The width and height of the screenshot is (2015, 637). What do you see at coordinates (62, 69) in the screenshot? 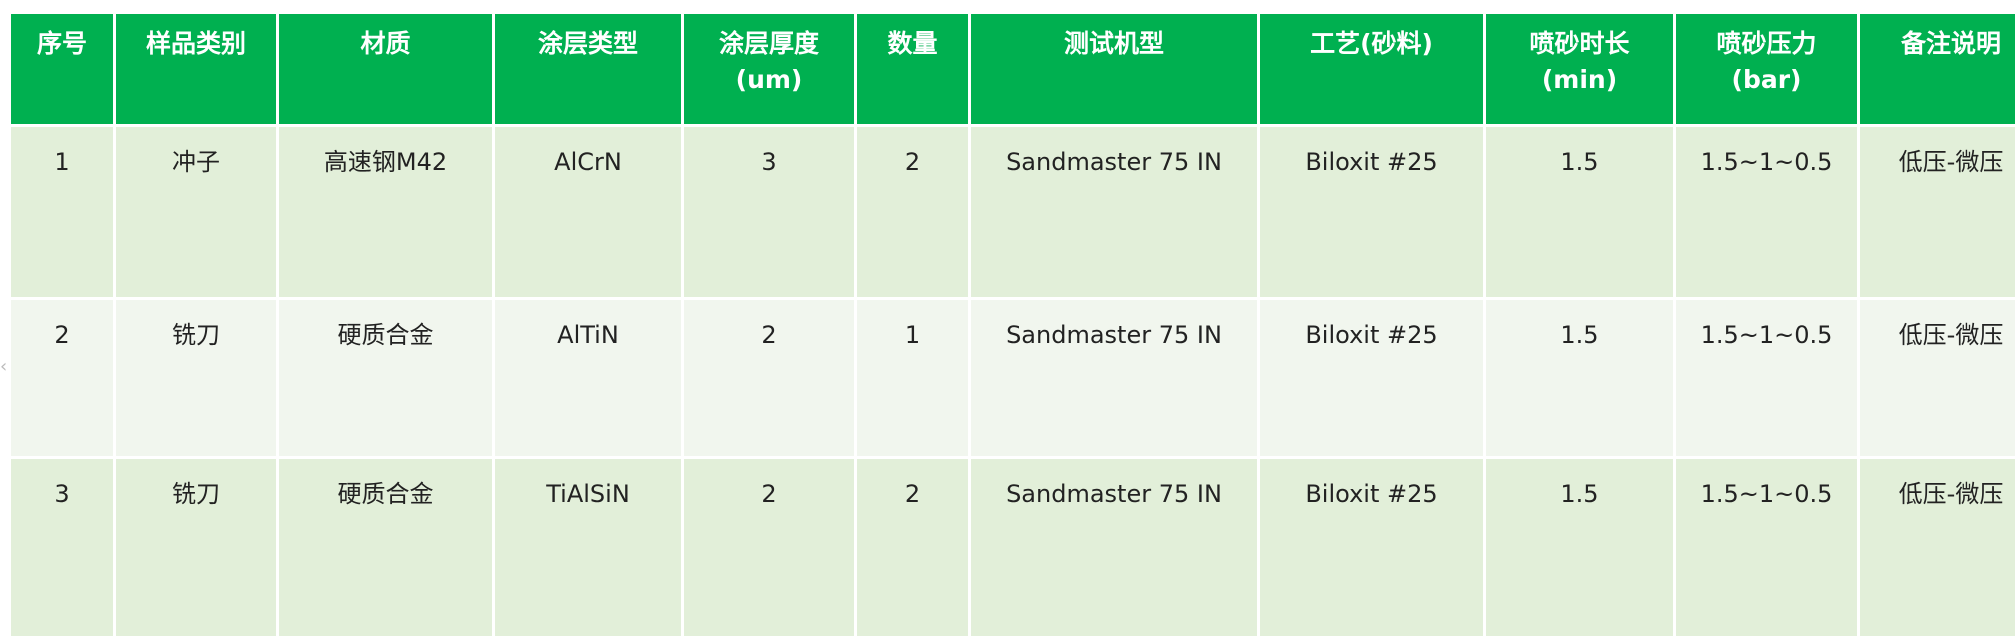
I see `header-index: 序号` at bounding box center [62, 69].